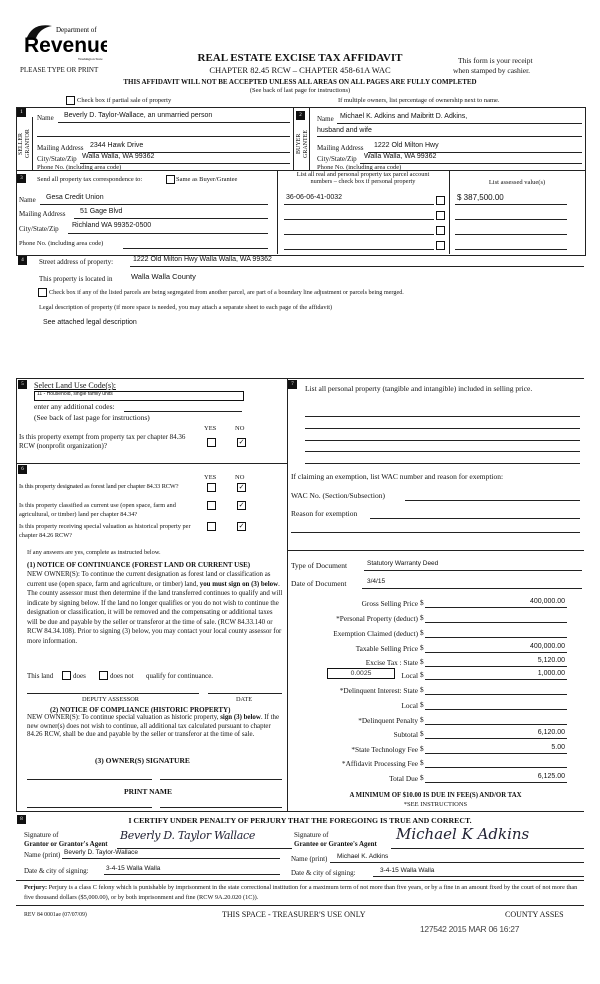 This screenshot has height=984, width=600. Describe the element at coordinates (163, 276) in the screenshot. I see `property-county: Walla Walla County` at that location.